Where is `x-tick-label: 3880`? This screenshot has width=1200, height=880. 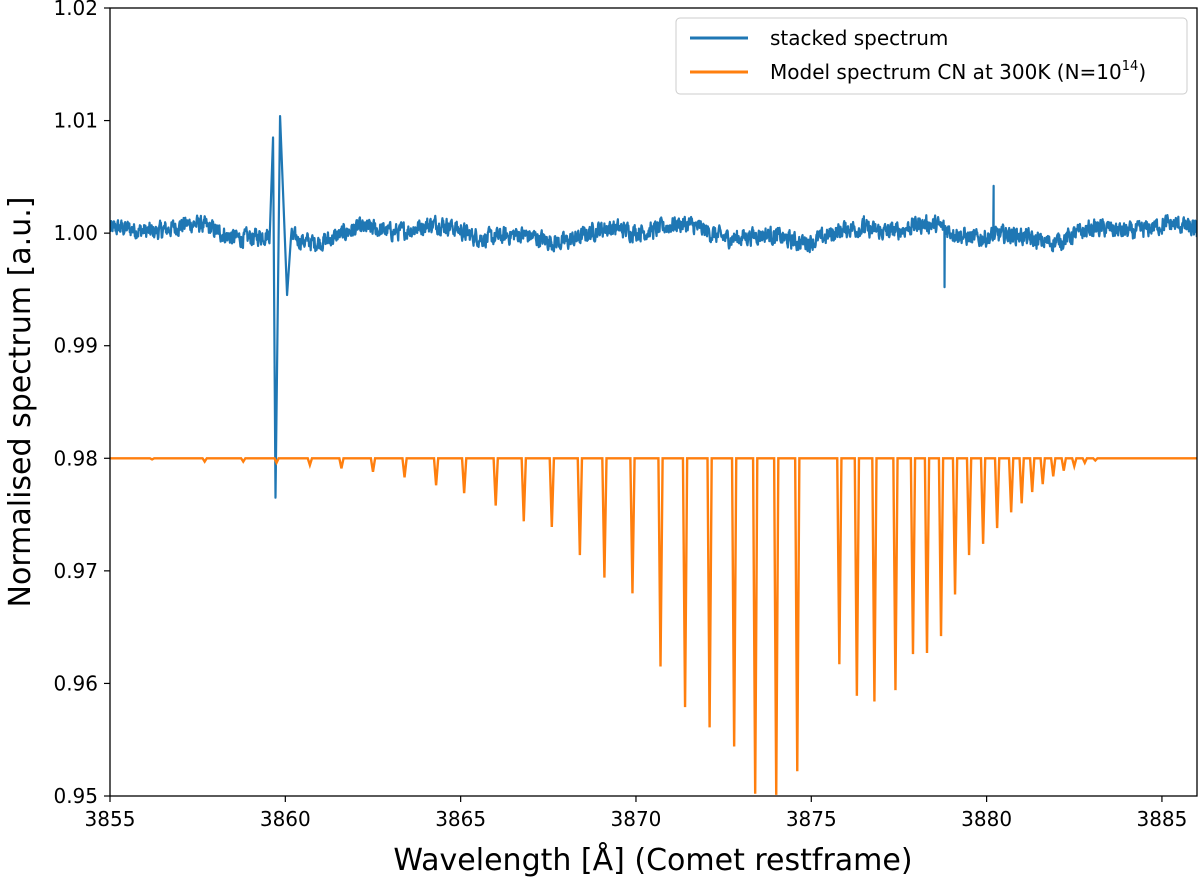
x-tick-label: 3880 is located at coordinates (986, 819).